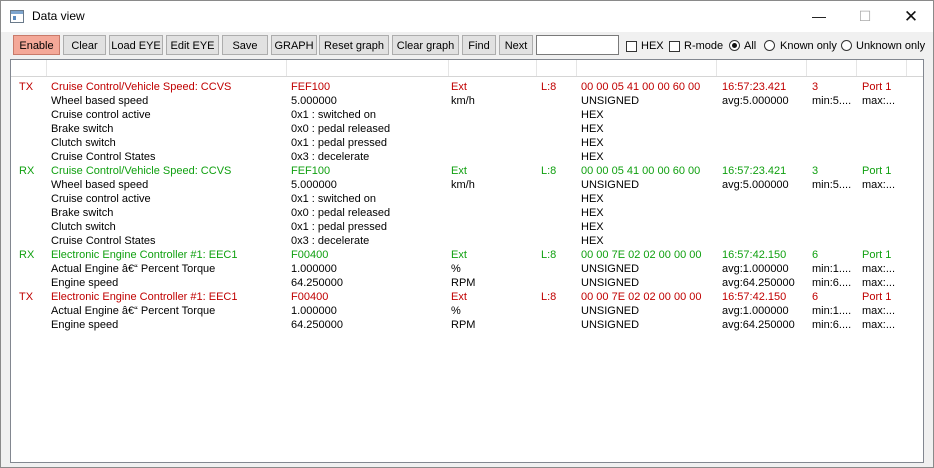 The image size is (934, 468). What do you see at coordinates (911, 16) in the screenshot?
I see `close-button: ✕` at bounding box center [911, 16].